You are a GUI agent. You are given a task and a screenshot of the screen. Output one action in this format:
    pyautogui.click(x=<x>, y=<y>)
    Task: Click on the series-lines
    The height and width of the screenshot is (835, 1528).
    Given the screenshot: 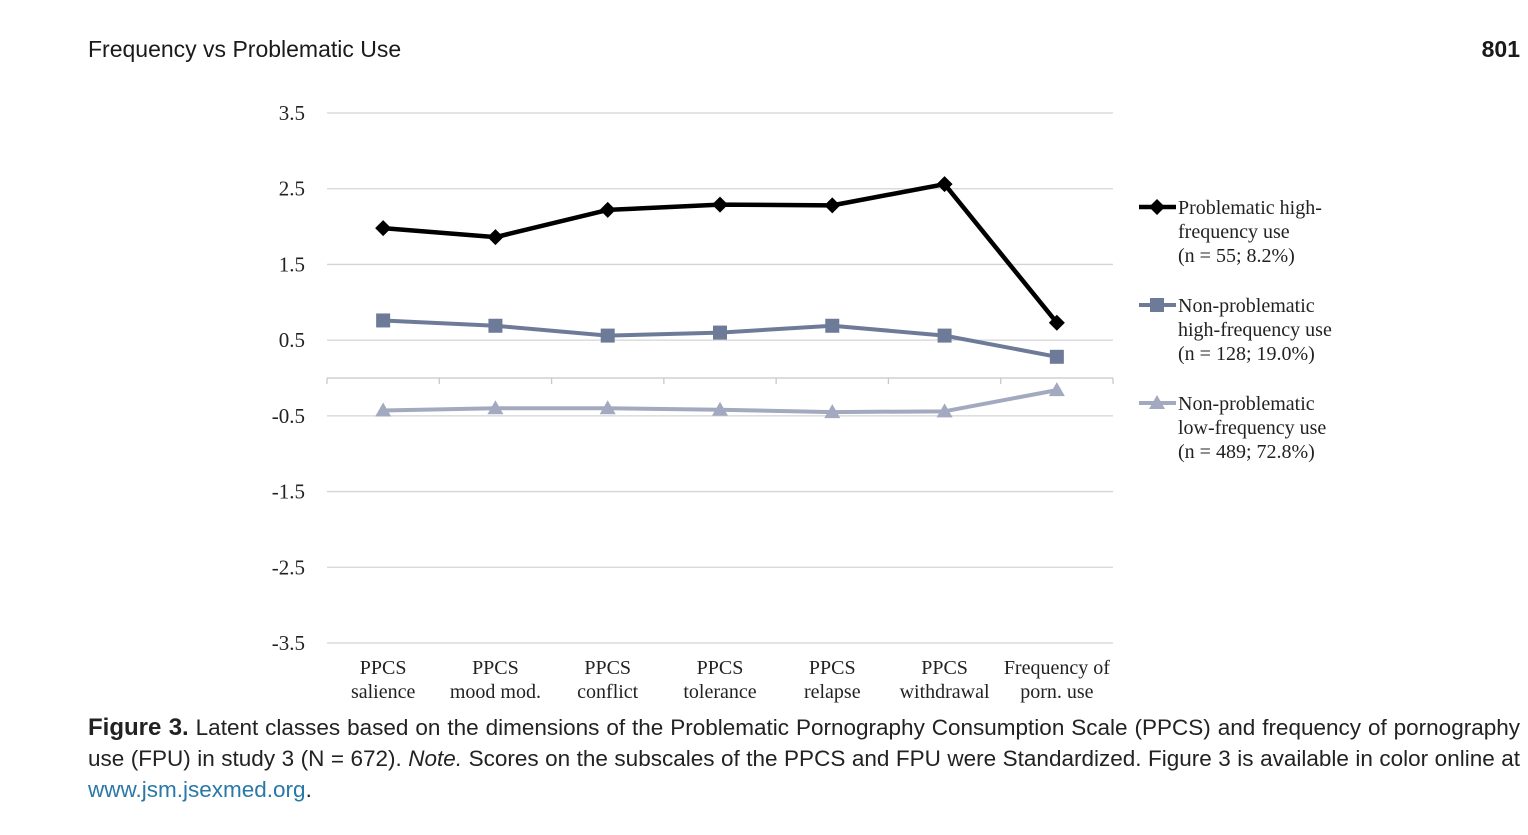 What is the action you would take?
    pyautogui.click(x=720, y=297)
    